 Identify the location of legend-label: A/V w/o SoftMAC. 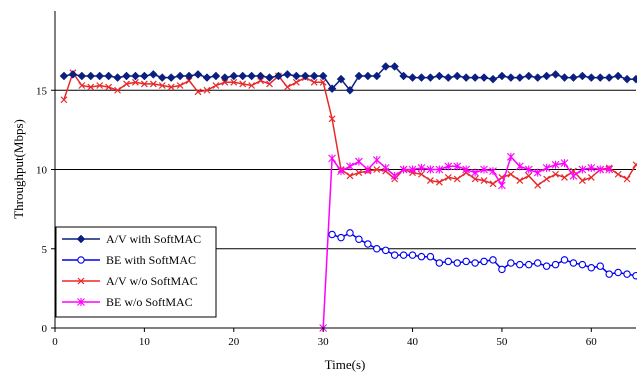
(152, 281).